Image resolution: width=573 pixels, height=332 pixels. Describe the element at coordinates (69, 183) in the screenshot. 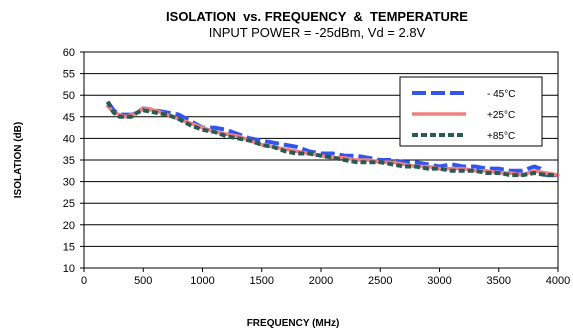

I see `y-tick-label: 30` at that location.